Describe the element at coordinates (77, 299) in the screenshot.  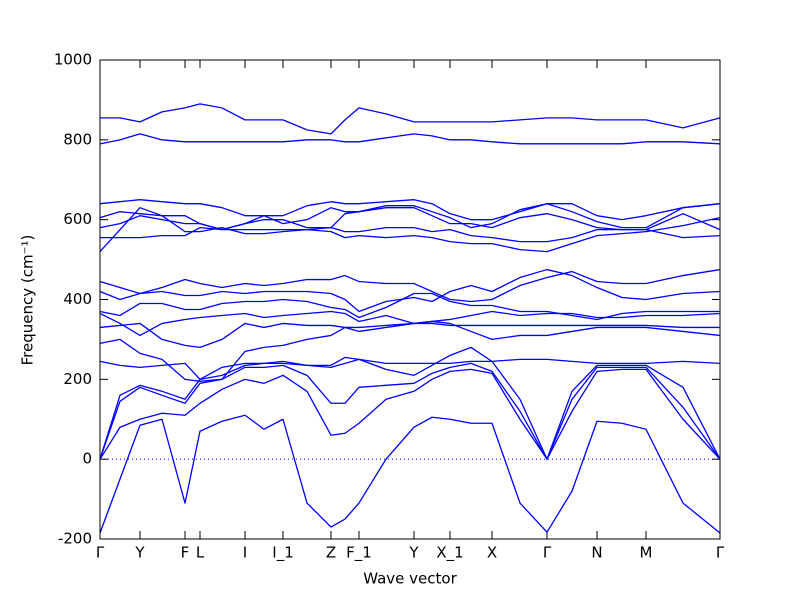
I see `y-tick-label: 400` at that location.